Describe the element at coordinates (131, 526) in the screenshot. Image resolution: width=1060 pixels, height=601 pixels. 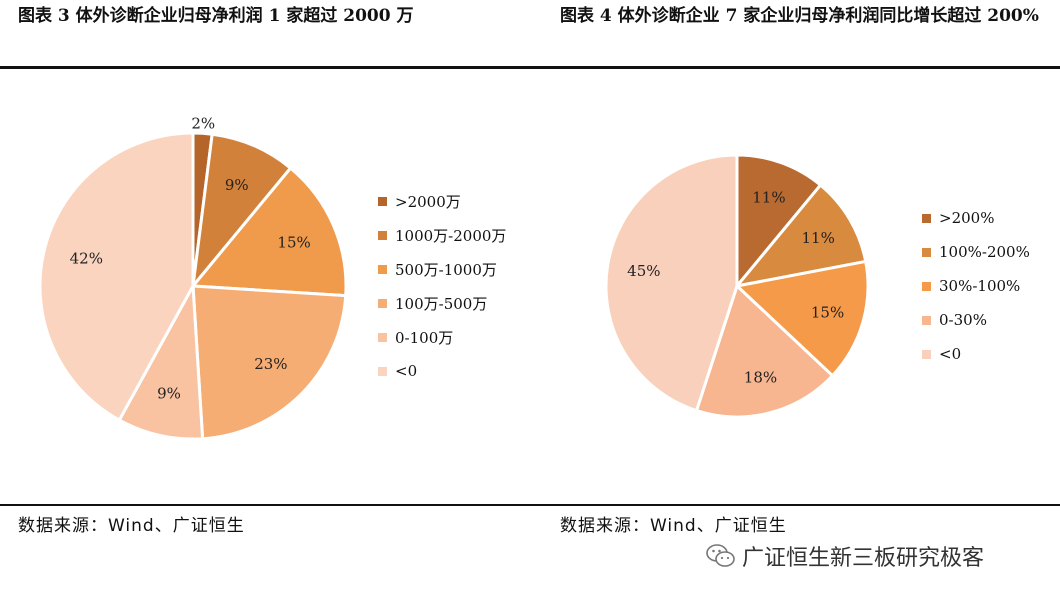
I see `figure-3-source: 数据来源：Wind、广证恒生` at that location.